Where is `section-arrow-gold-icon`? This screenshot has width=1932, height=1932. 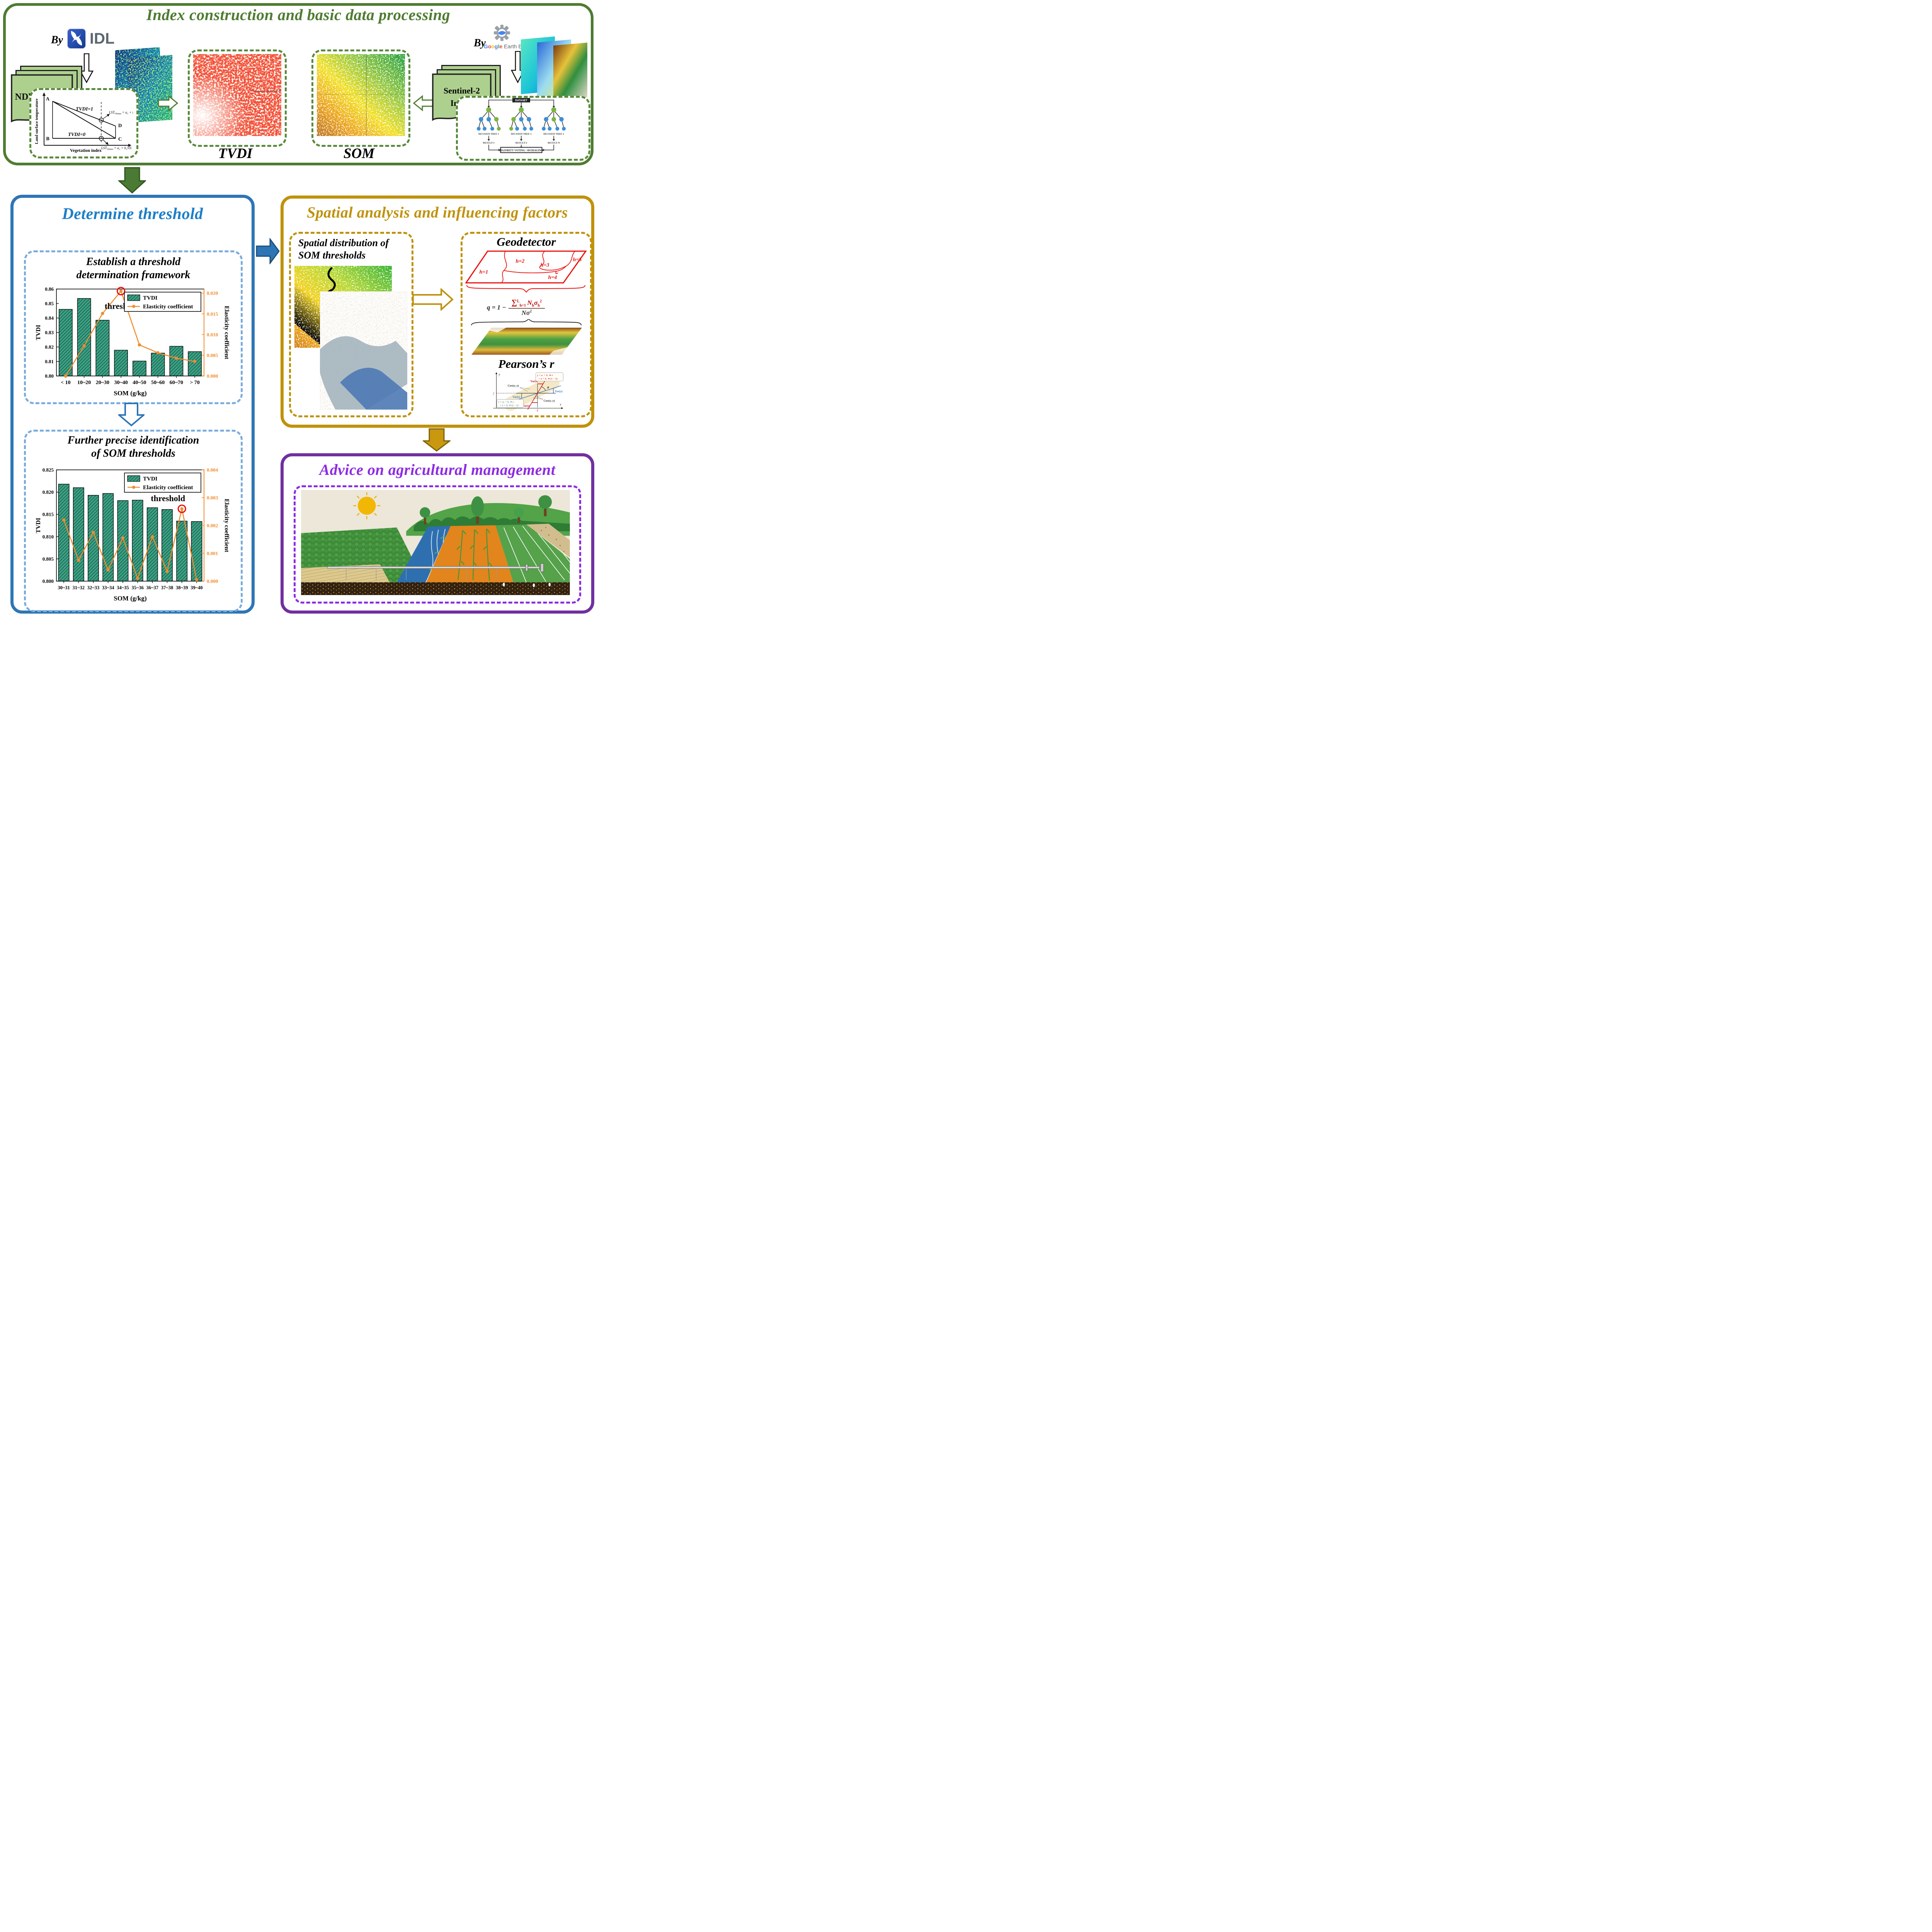
section-arrow-gold-icon is located at coordinates (437, 440).